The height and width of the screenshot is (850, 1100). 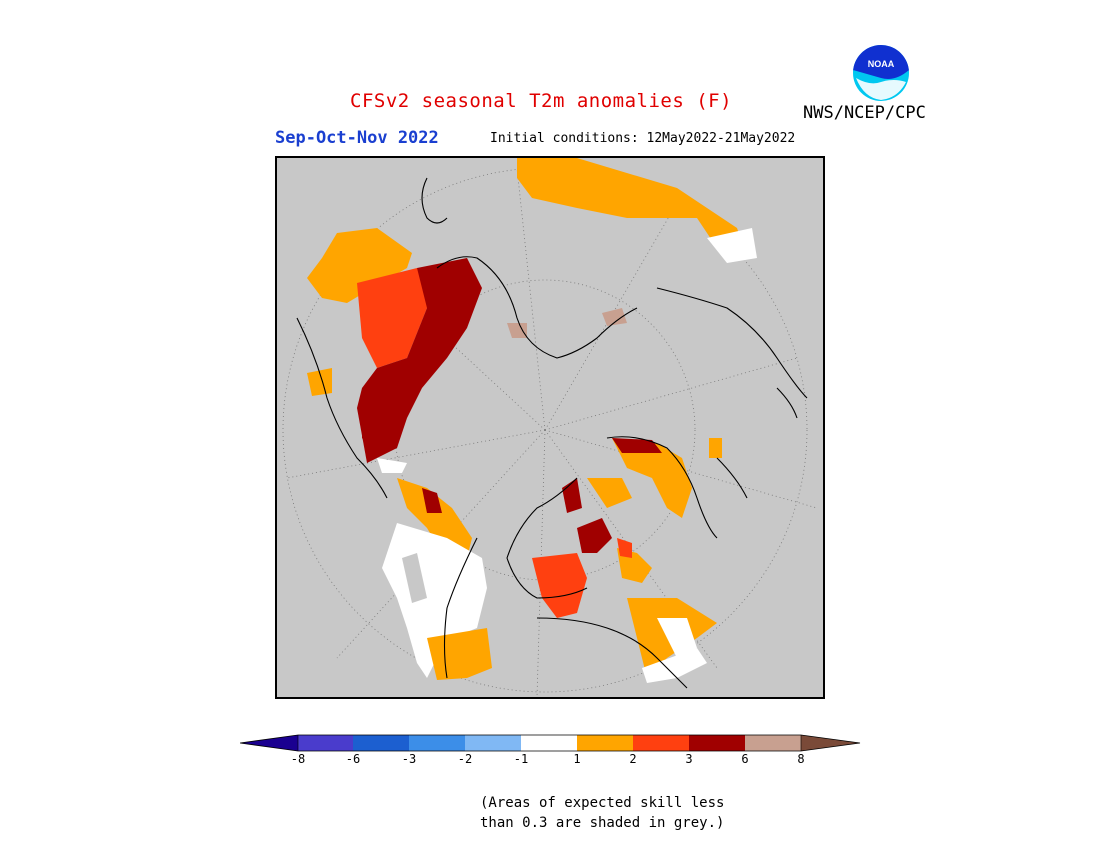 What do you see at coordinates (602, 823) in the screenshot?
I see `skill-note-line2: than 0.3 are shaded in grey.)` at bounding box center [602, 823].